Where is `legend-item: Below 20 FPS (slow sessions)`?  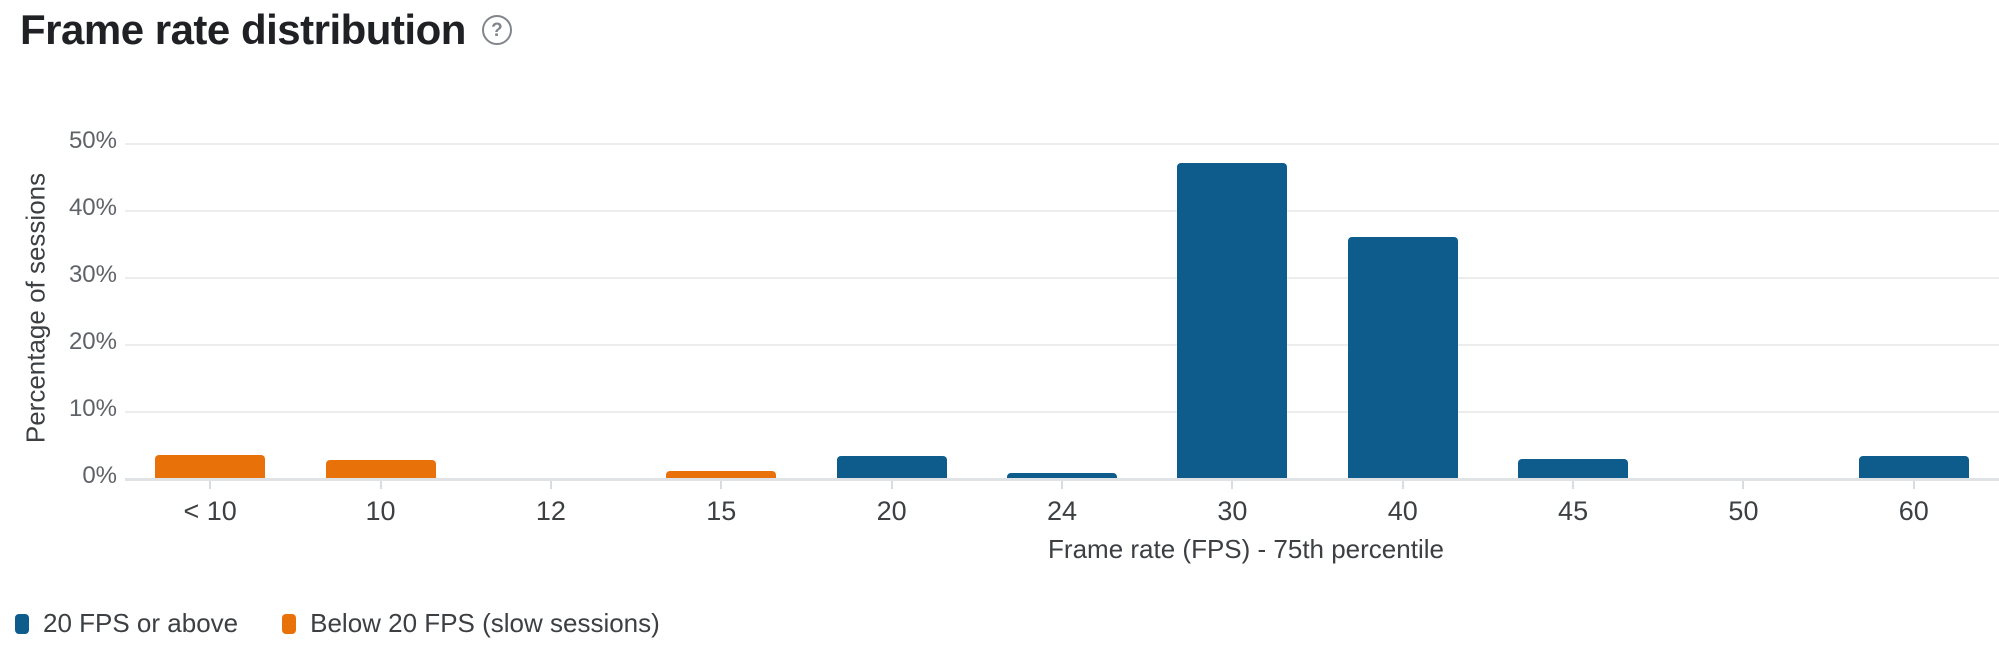
legend-item: Below 20 FPS (slow sessions) is located at coordinates (471, 623).